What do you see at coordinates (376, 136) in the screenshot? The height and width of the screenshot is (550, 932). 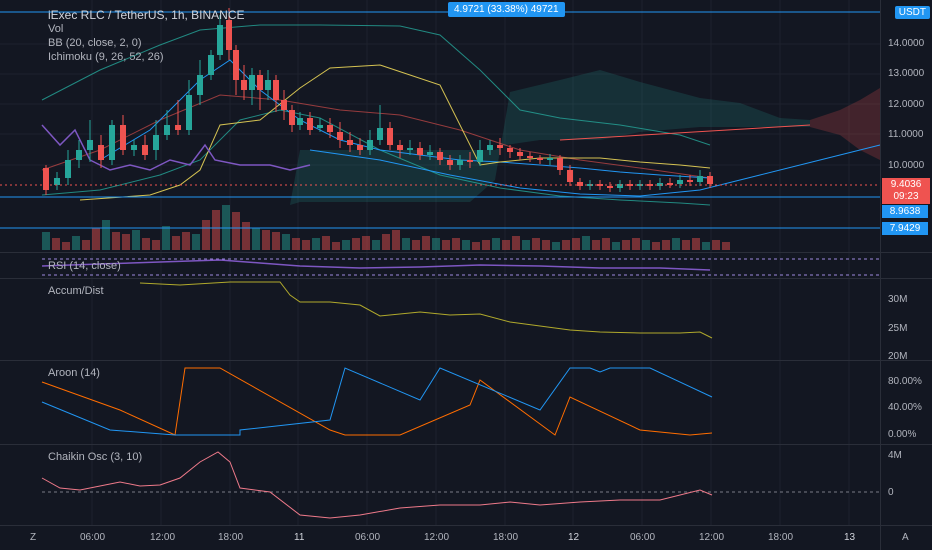 I see `bb-basis-line` at bounding box center [376, 136].